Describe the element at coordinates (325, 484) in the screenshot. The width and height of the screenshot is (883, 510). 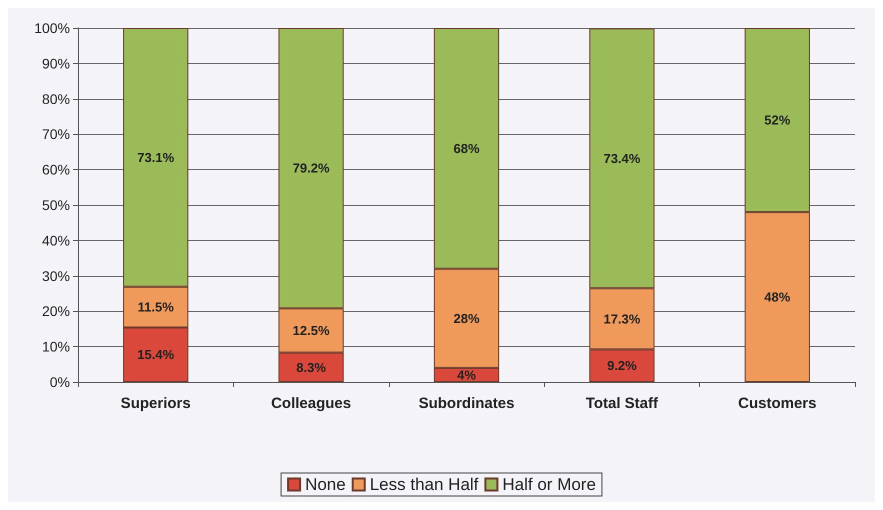
I see `legend-label: None` at that location.